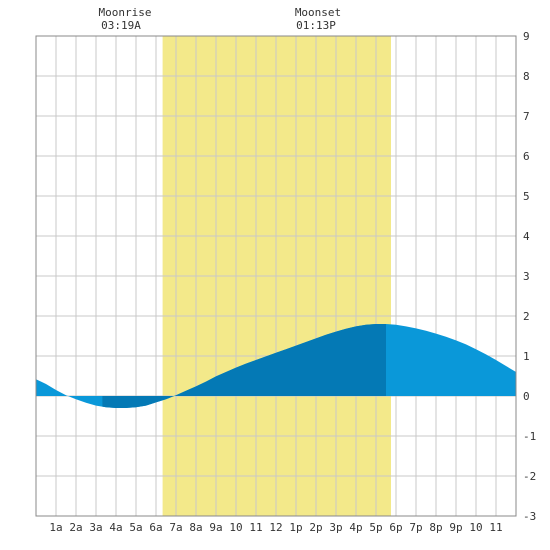 The image size is (550, 550). I want to click on y-tick-label: -2, so click(529, 476).